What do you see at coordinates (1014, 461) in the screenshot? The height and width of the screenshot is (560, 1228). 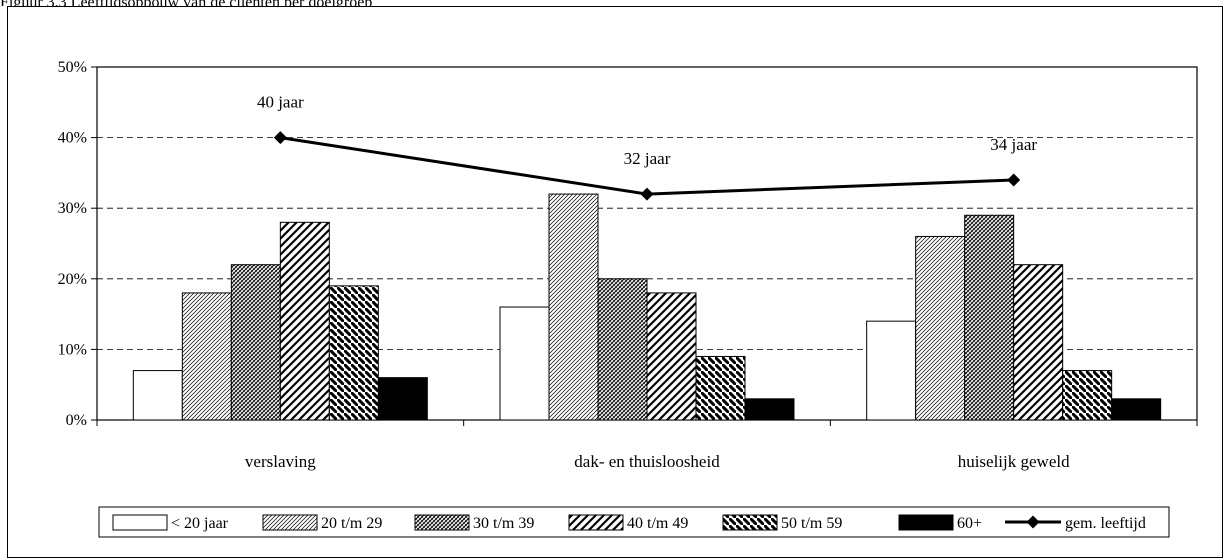 I see `category-label: huiselijk geweld` at bounding box center [1014, 461].